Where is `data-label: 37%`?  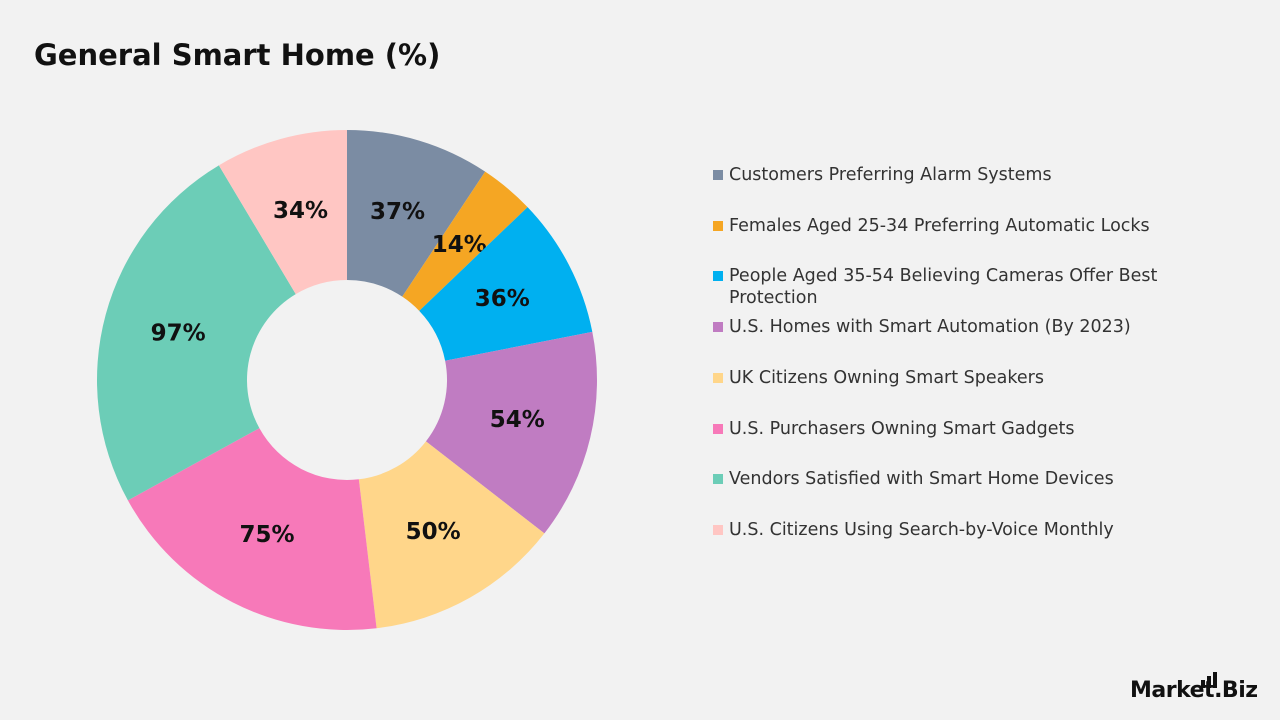
data-label: 37% is located at coordinates (397, 212).